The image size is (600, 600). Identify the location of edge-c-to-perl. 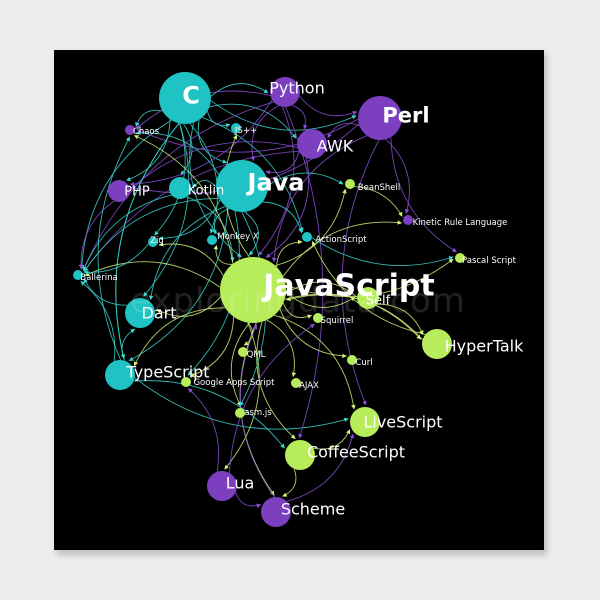
(283, 115).